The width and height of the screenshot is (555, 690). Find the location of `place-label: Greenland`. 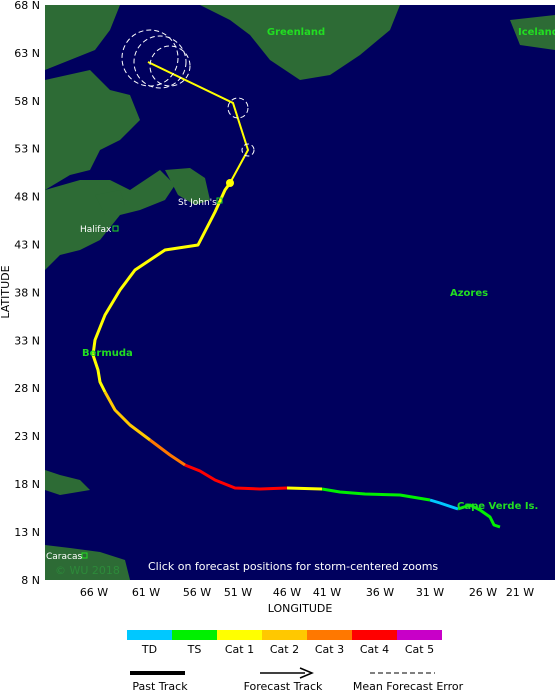

place-label: Greenland is located at coordinates (296, 32).